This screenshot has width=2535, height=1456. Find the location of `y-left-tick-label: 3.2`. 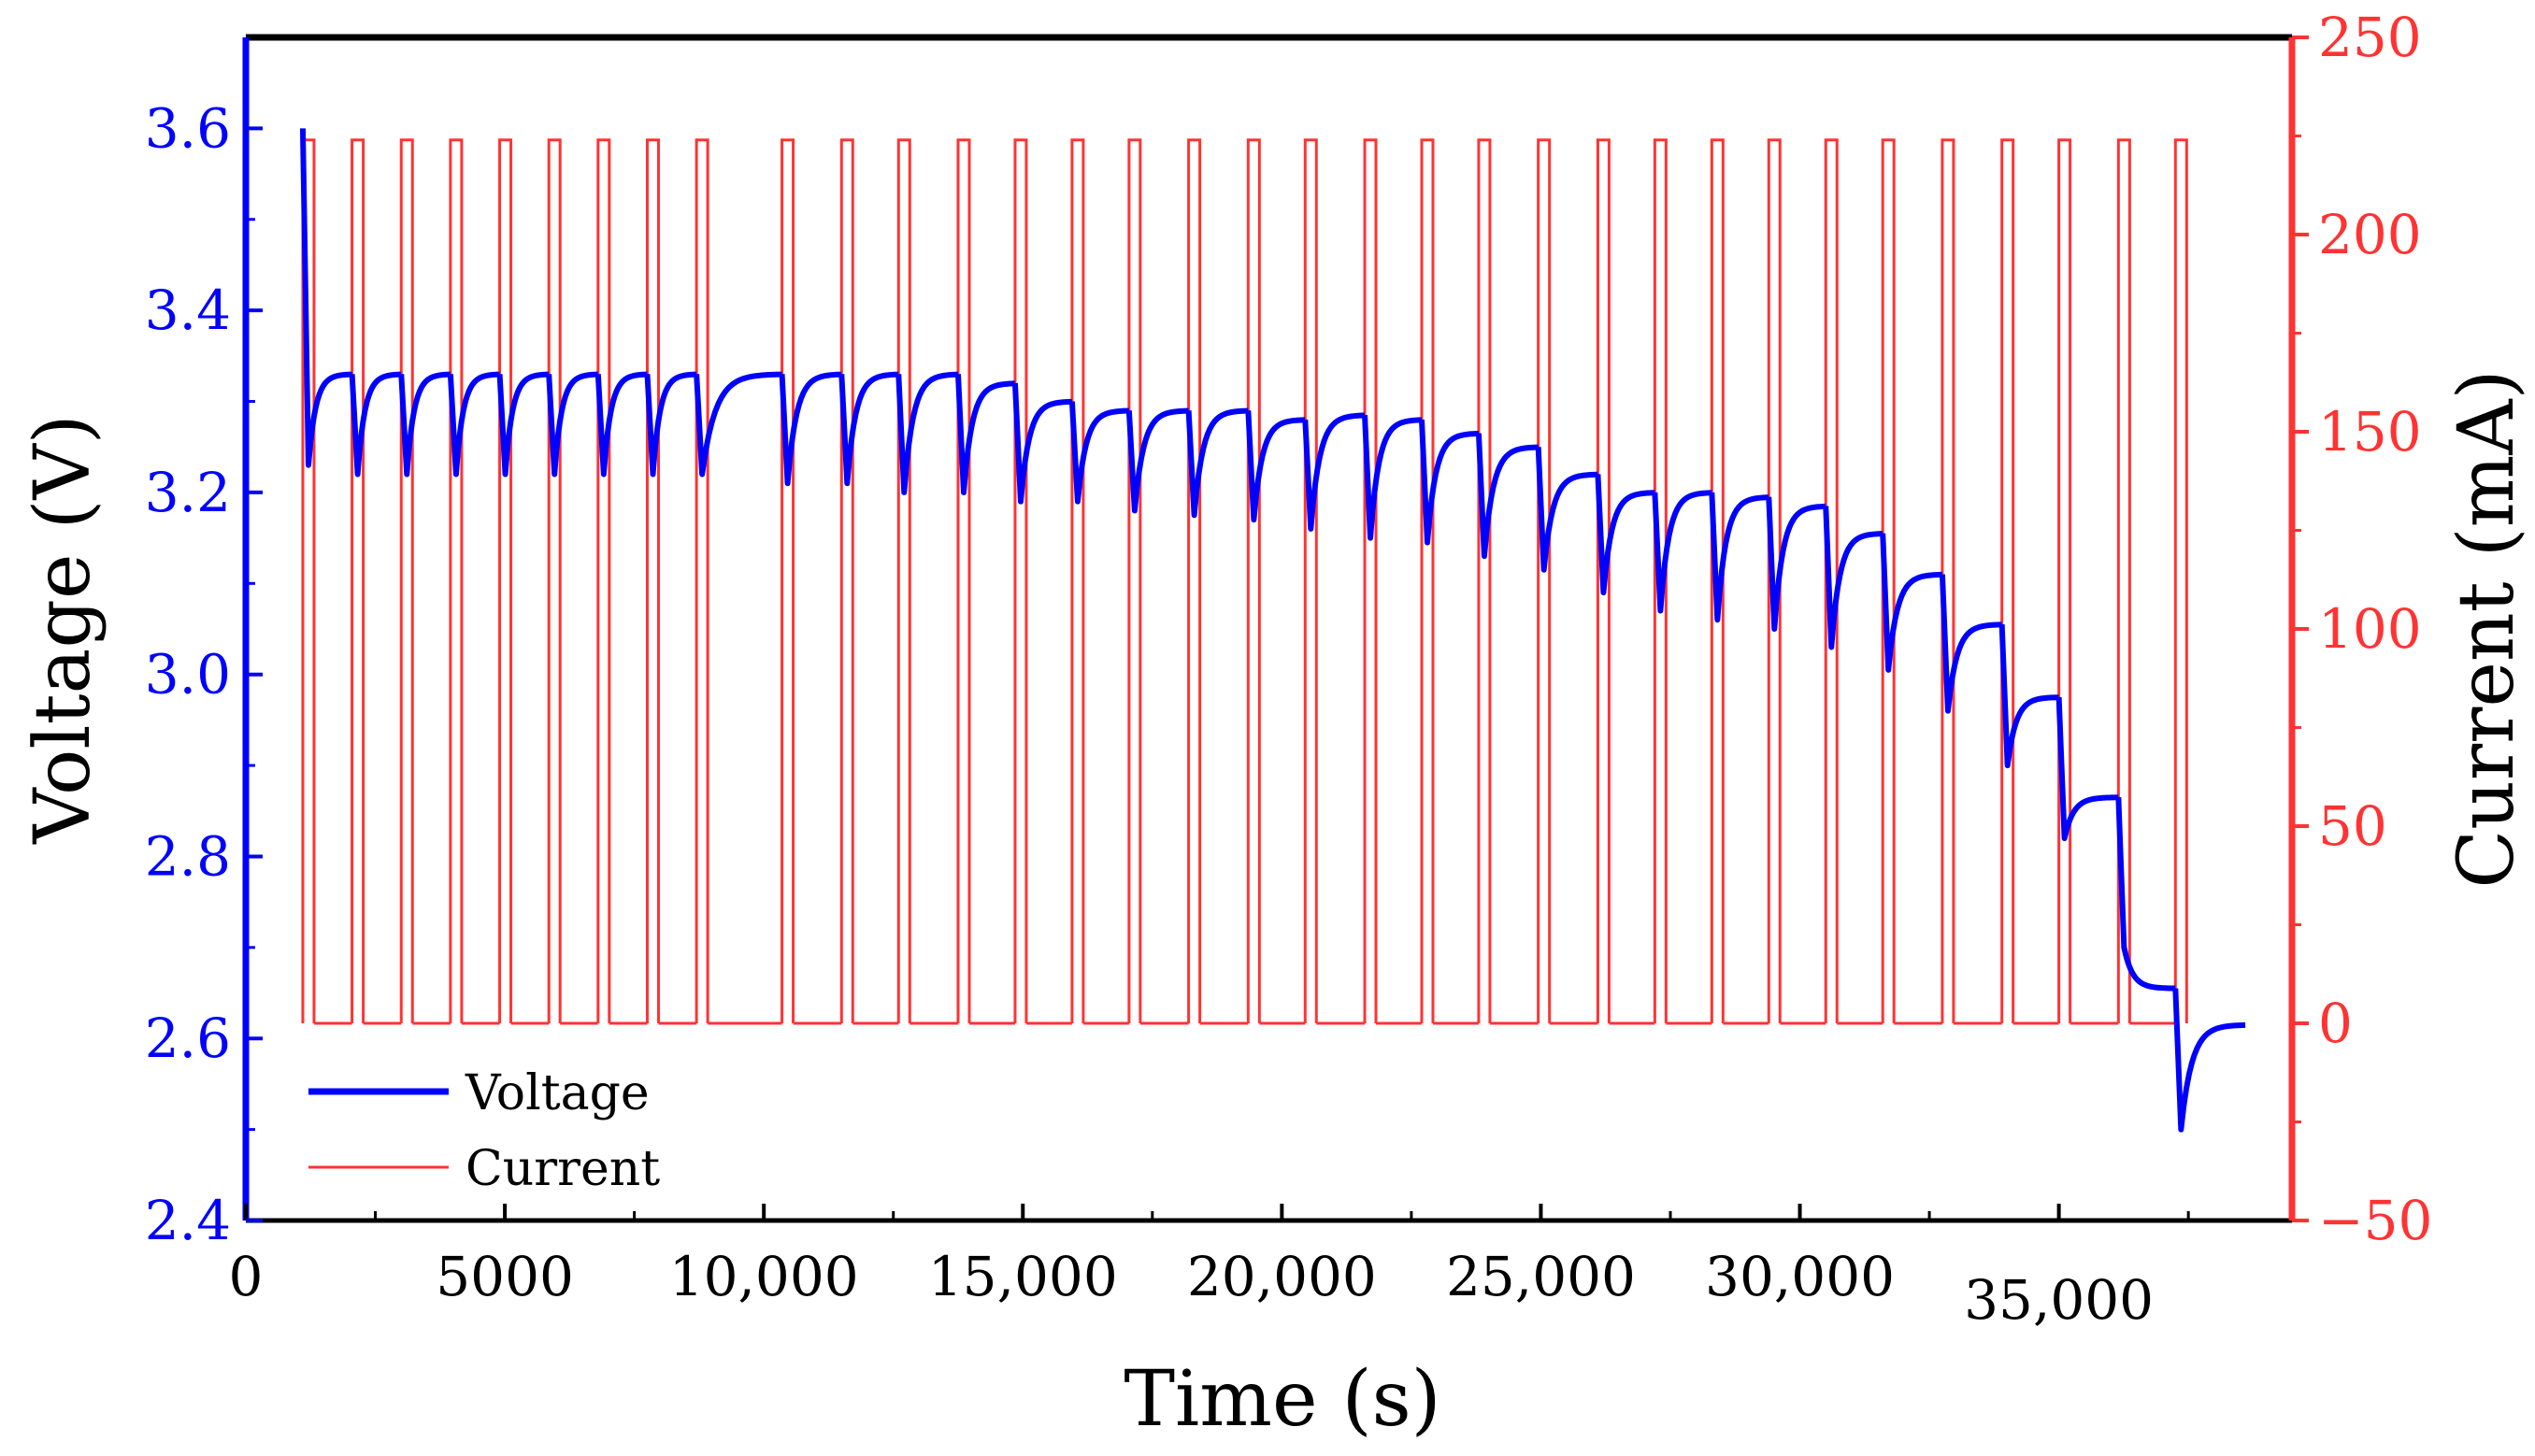

y-left-tick-label: 3.2 is located at coordinates (188, 492).